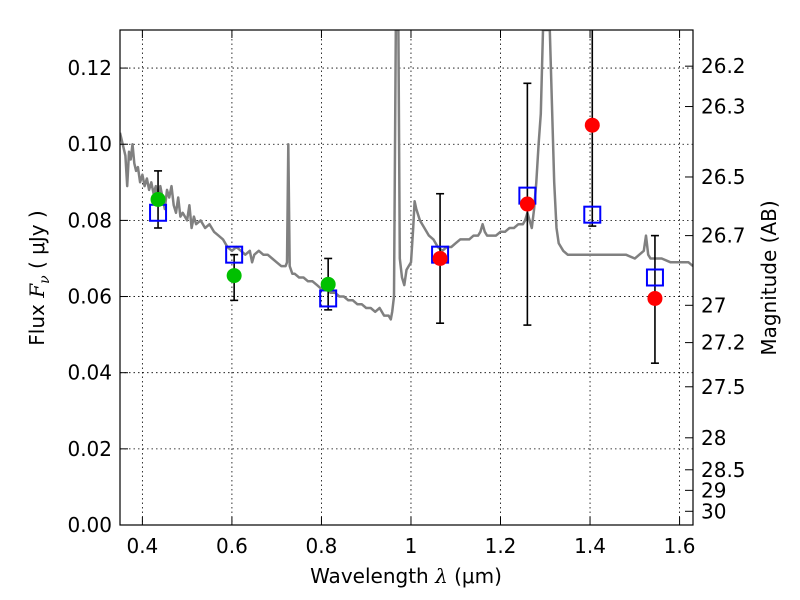  Describe the element at coordinates (713, 438) in the screenshot. I see `mag-tick-label: 28` at that location.